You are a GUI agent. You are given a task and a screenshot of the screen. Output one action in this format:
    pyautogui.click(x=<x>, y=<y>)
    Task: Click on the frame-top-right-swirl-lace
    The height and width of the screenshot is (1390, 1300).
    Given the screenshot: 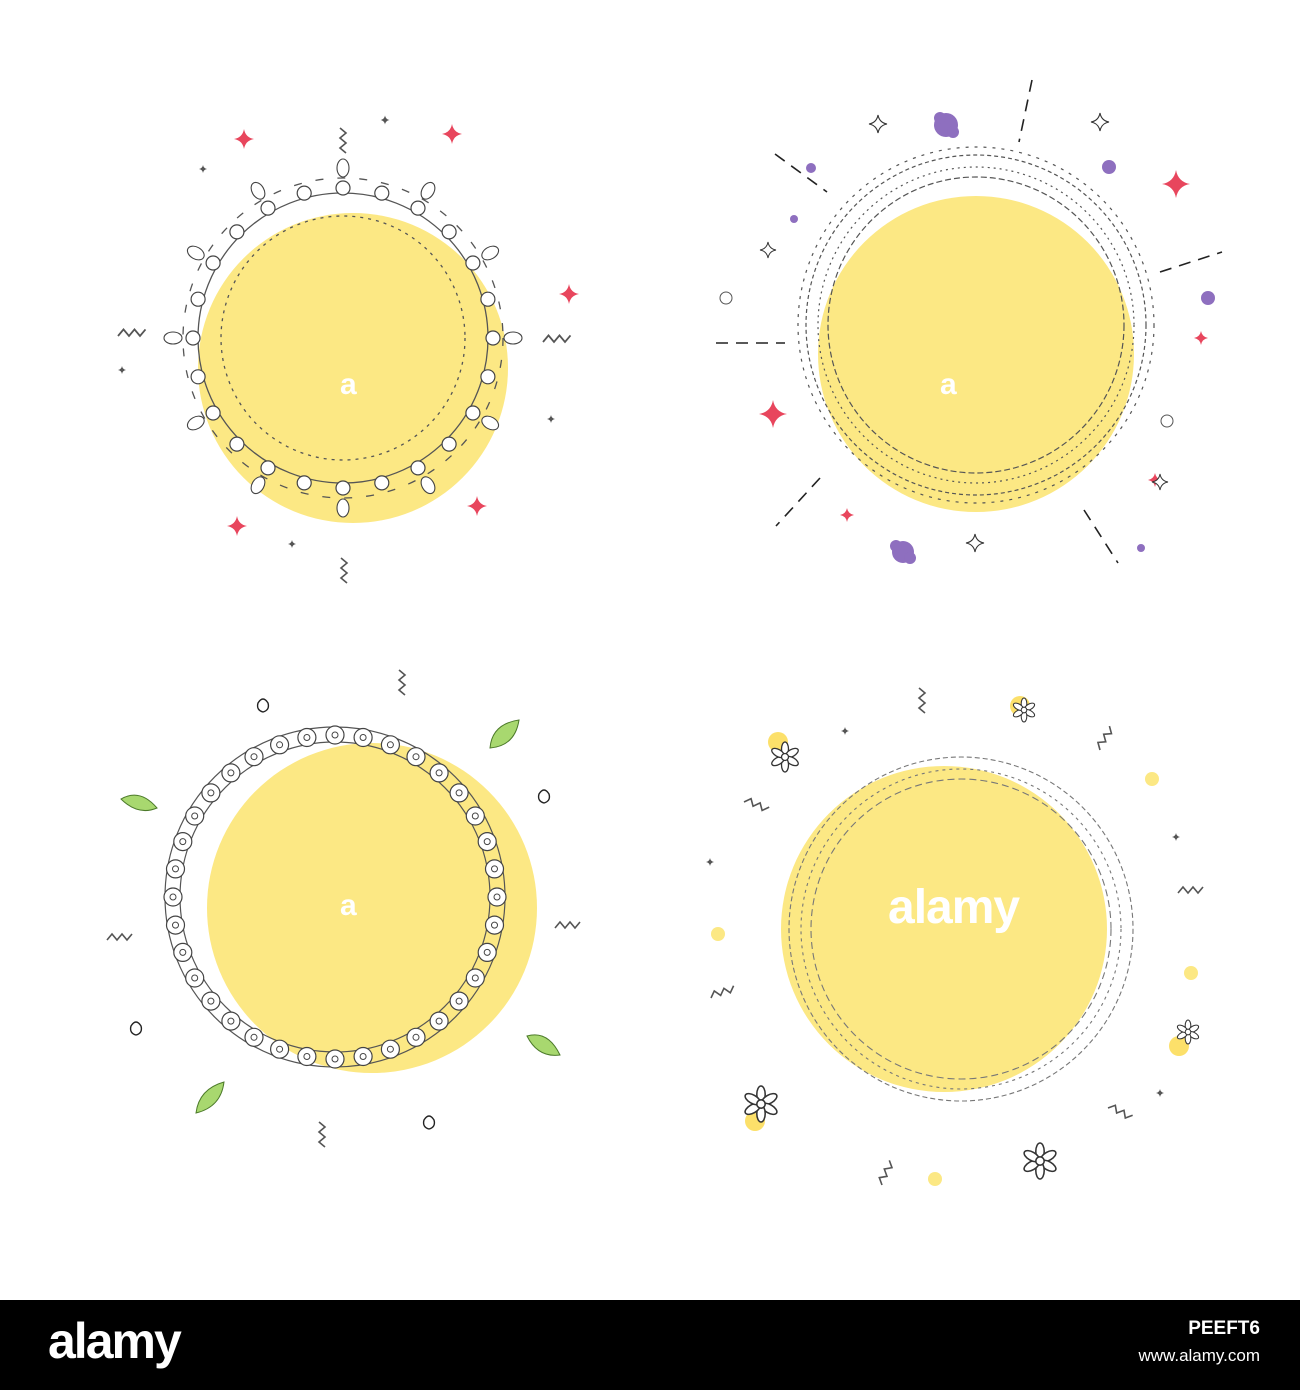 What is the action you would take?
    pyautogui.click(x=969, y=321)
    